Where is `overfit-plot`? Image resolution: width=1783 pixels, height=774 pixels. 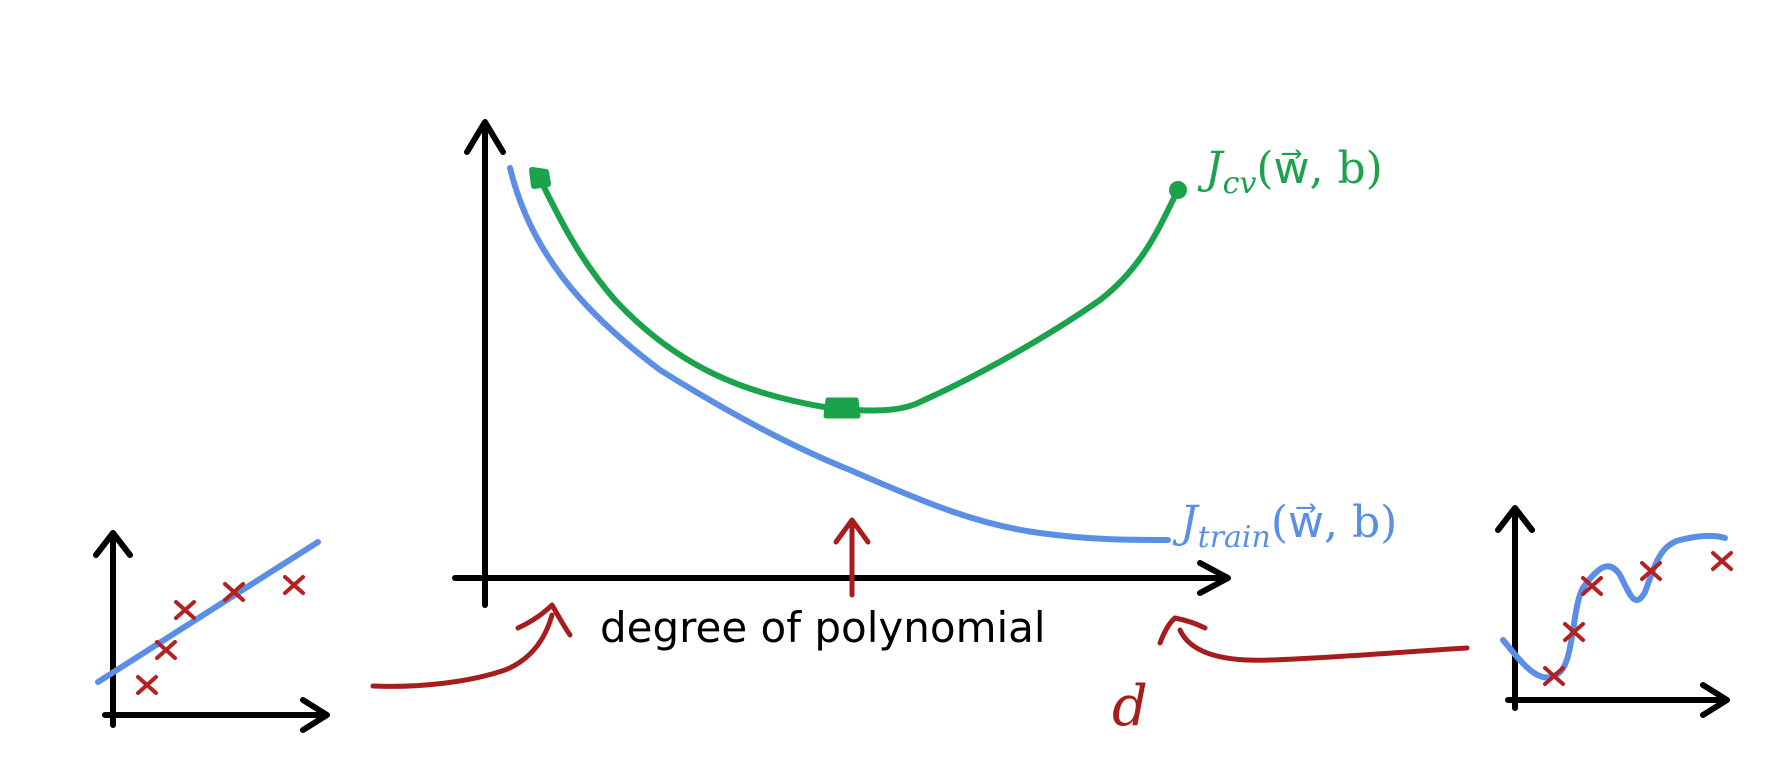 overfit-plot is located at coordinates (1445, 611).